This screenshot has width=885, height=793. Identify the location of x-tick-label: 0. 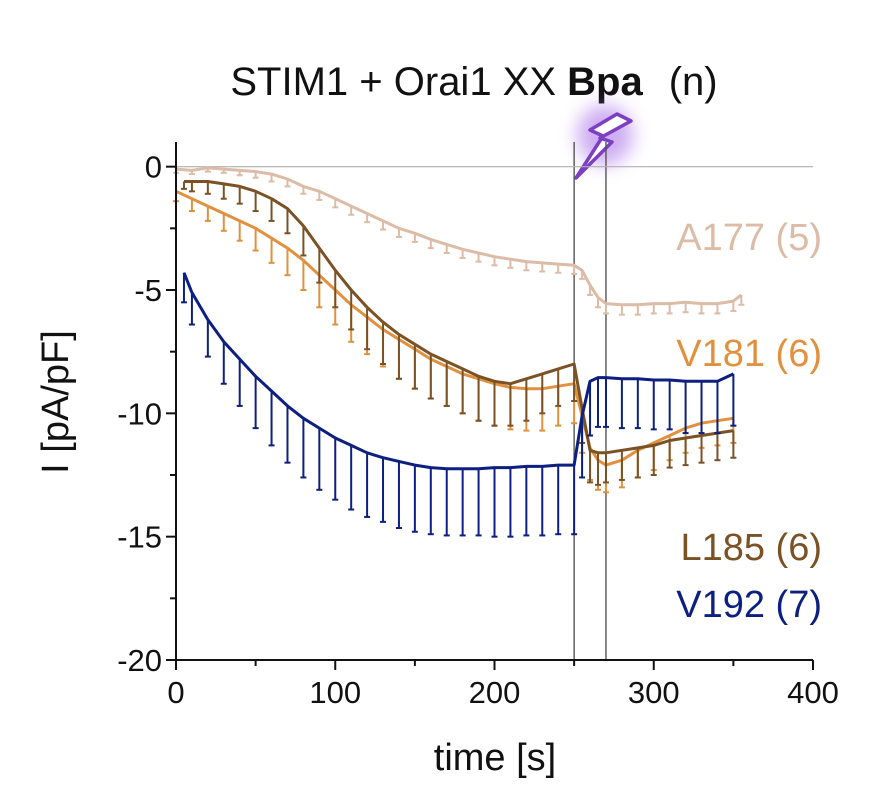
(175, 692).